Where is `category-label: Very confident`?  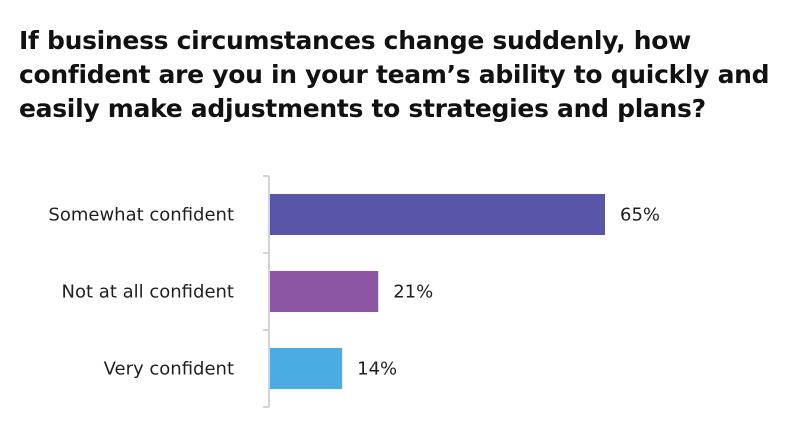
category-label: Very confident is located at coordinates (169, 369).